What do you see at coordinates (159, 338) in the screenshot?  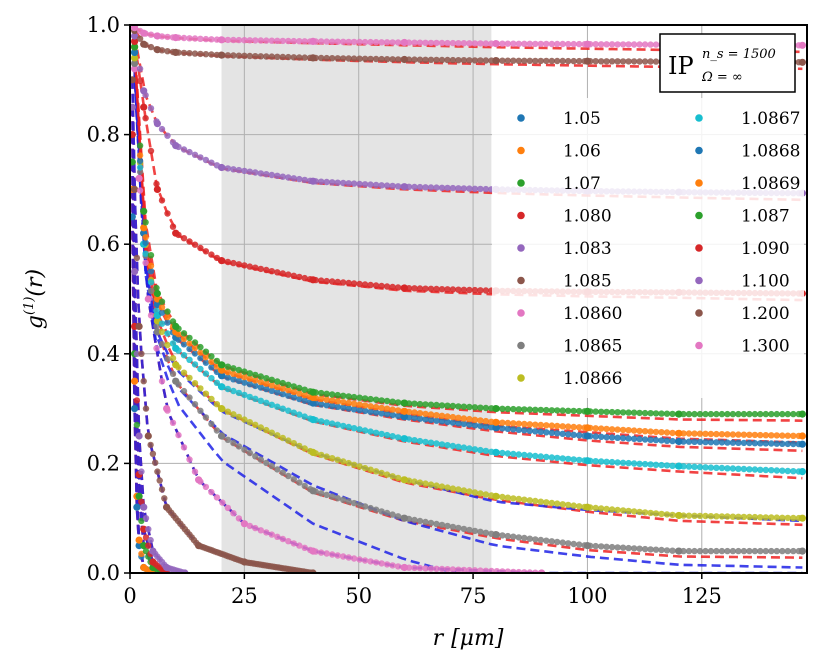 I see `series-1.083` at bounding box center [159, 338].